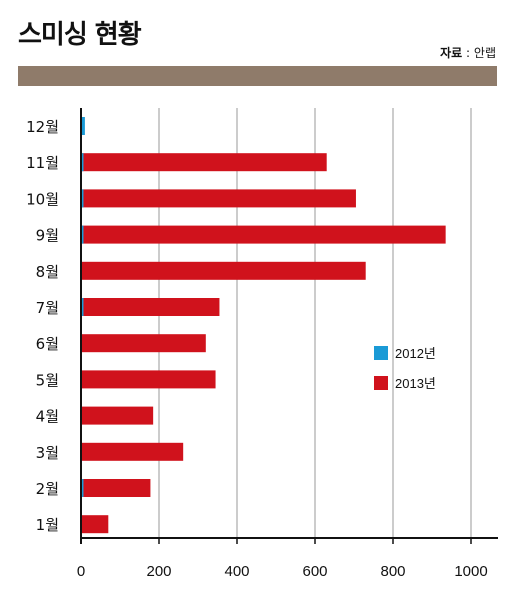 Image resolution: width=512 pixels, height=600 pixels. Describe the element at coordinates (405, 368) in the screenshot. I see `legend: 2012년 2013년` at that location.